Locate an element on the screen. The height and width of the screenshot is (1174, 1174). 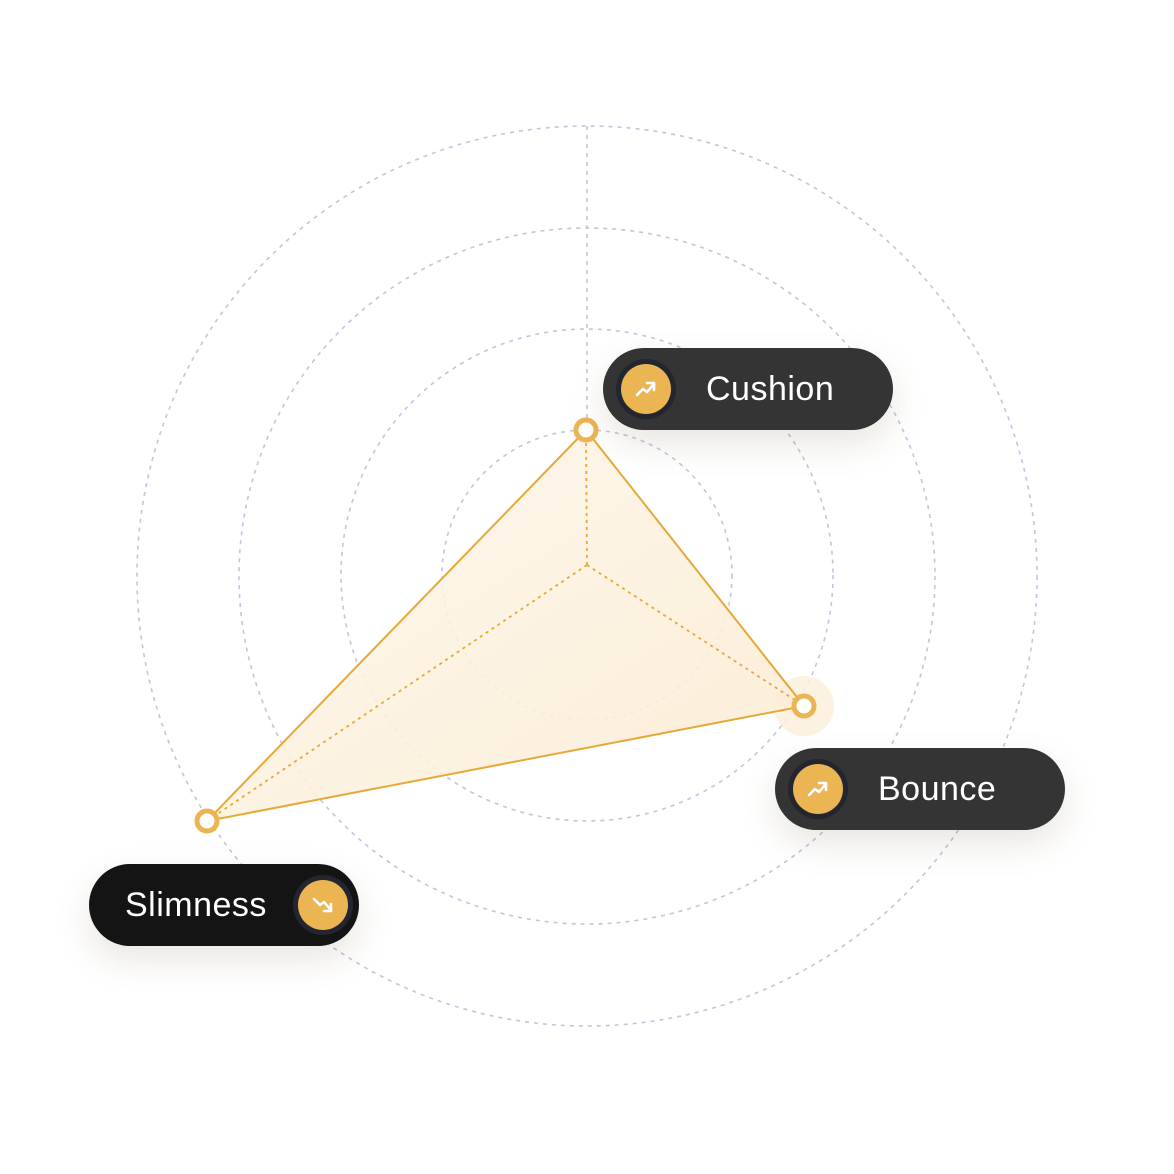
cushion-label: Cushion is located at coordinates (770, 388).